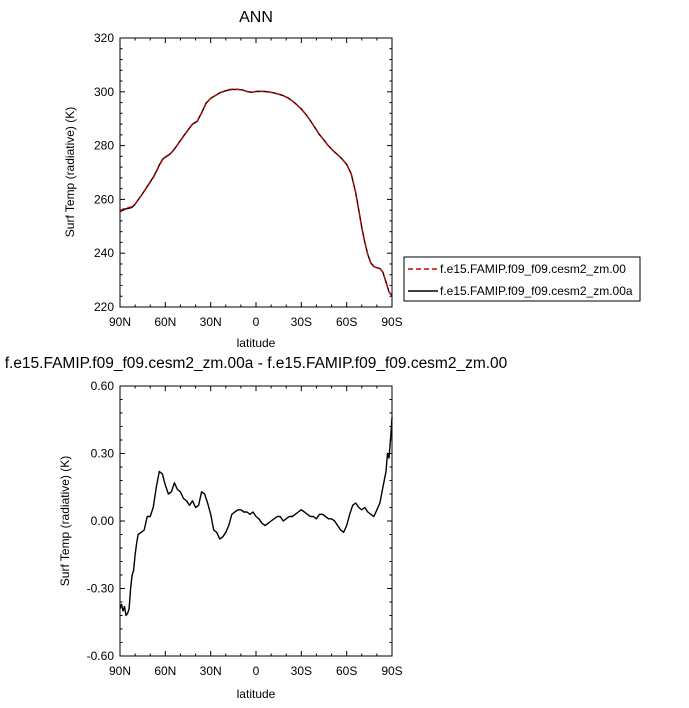  I want to click on bottom-panel-xtick-label: 30S, so click(301, 671).